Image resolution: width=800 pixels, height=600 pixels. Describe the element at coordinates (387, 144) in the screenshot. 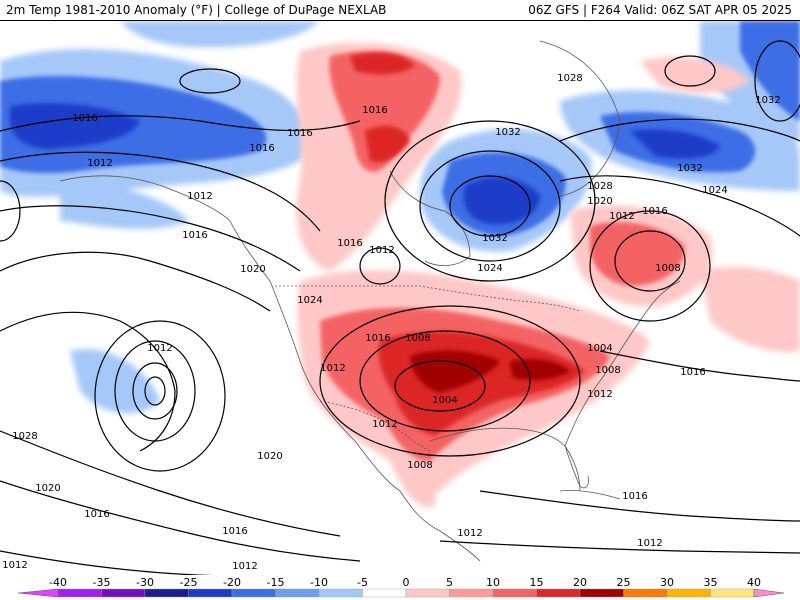

I see `warm-area-canada-strong` at that location.